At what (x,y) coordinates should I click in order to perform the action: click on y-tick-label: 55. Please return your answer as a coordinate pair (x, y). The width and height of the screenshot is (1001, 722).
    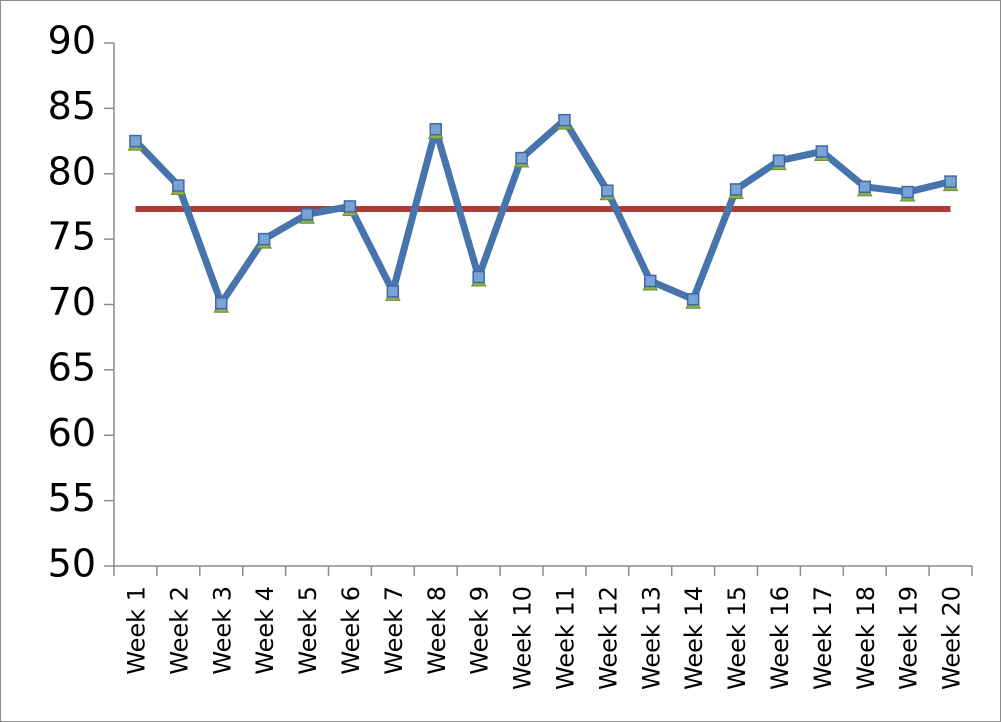
    Looking at the image, I should click on (72, 498).